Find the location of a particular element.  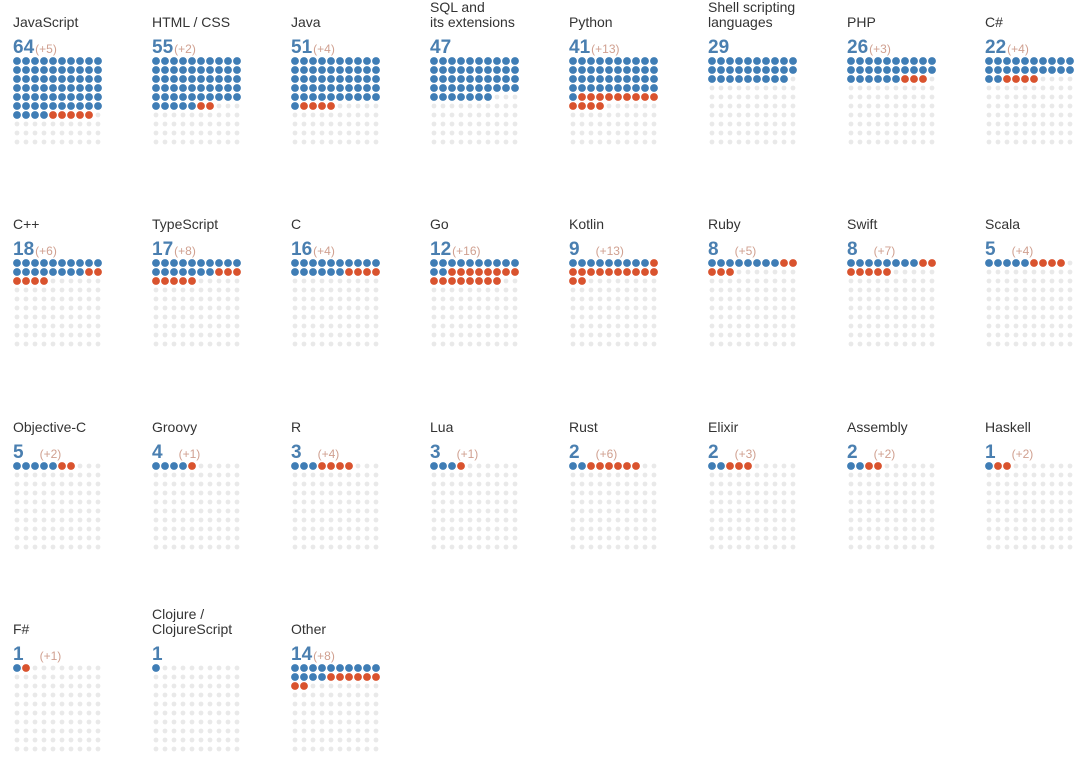

panel-html-css: HTML / CSS 55(+2) is located at coordinates (217, 77).